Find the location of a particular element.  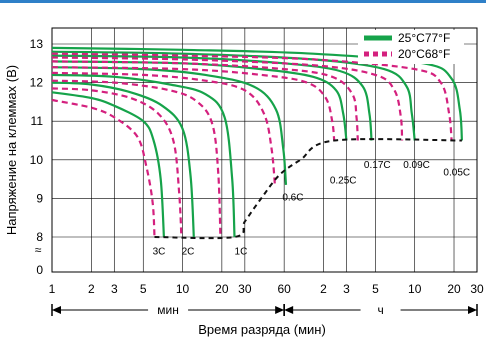

curve-label-5: 0.17C is located at coordinates (377, 165).